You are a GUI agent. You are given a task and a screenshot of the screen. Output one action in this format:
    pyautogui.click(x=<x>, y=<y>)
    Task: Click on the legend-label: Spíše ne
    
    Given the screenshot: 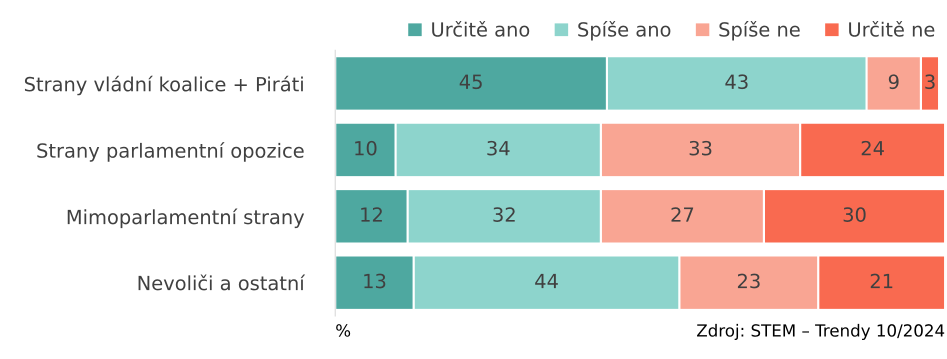 What is the action you would take?
    pyautogui.click(x=759, y=30)
    